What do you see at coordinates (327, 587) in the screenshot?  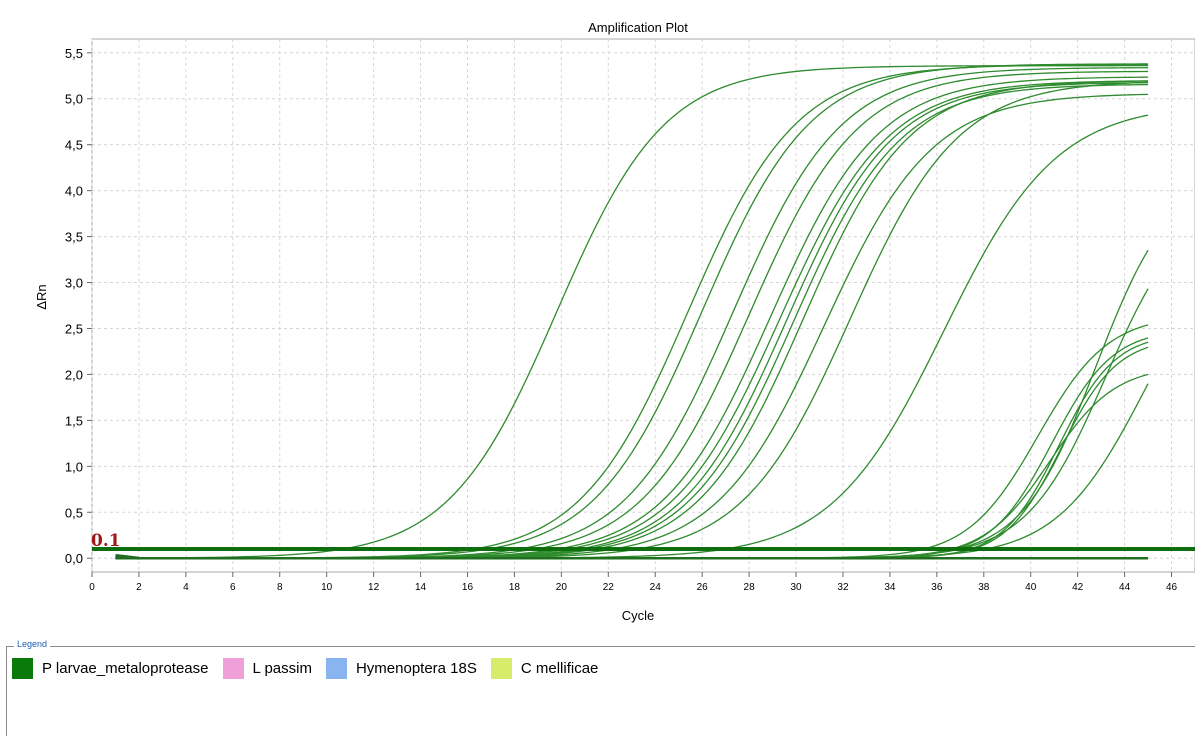 I see `x-tick-label: 10` at bounding box center [327, 587].